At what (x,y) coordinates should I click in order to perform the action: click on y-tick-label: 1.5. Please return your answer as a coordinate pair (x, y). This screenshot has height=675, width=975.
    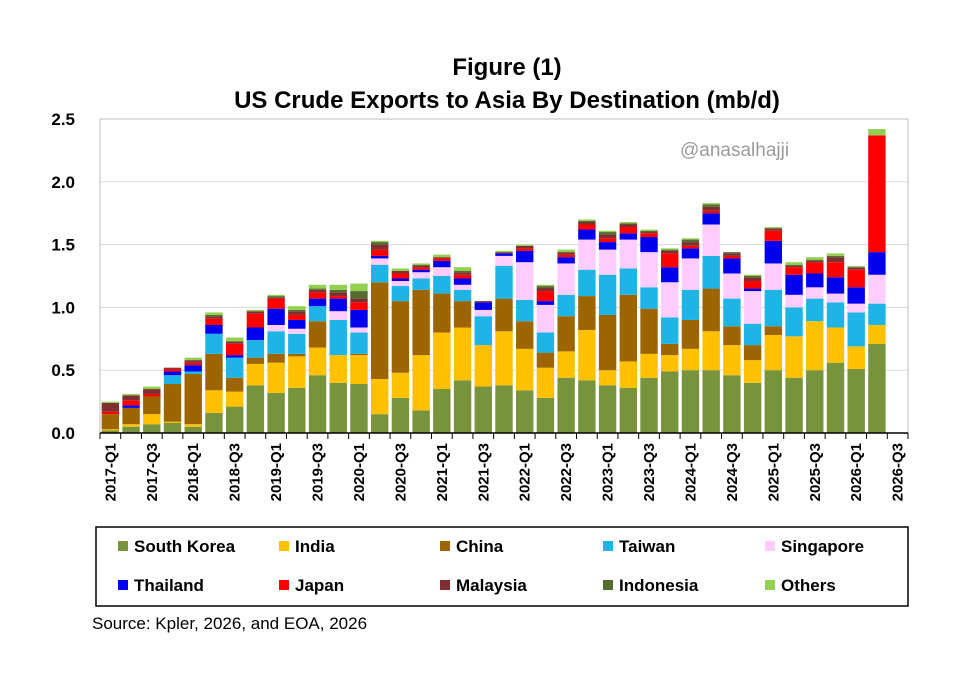
    Looking at the image, I should click on (63, 245).